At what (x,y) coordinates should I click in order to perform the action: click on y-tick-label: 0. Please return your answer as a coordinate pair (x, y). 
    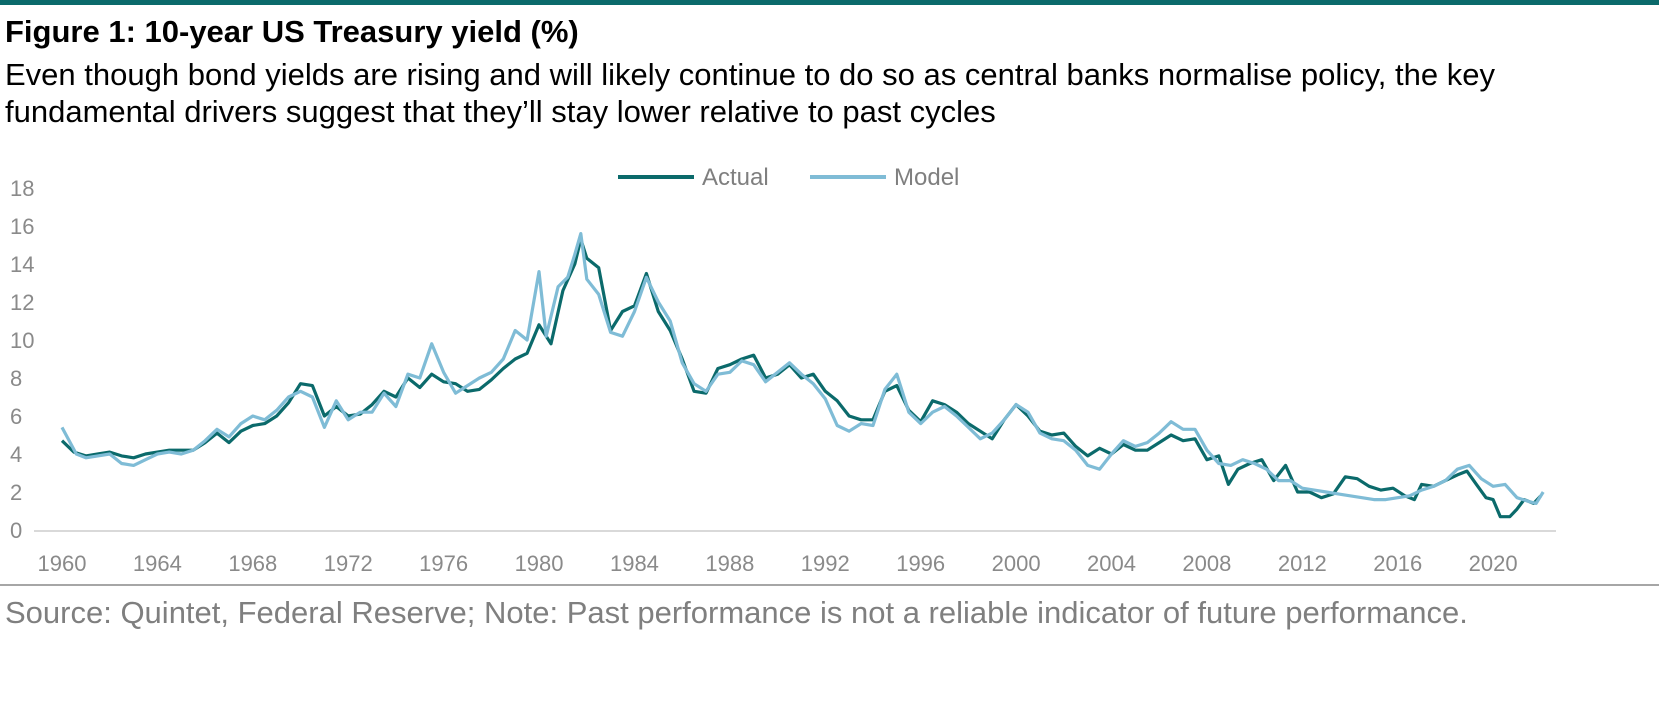
    Looking at the image, I should click on (16, 530).